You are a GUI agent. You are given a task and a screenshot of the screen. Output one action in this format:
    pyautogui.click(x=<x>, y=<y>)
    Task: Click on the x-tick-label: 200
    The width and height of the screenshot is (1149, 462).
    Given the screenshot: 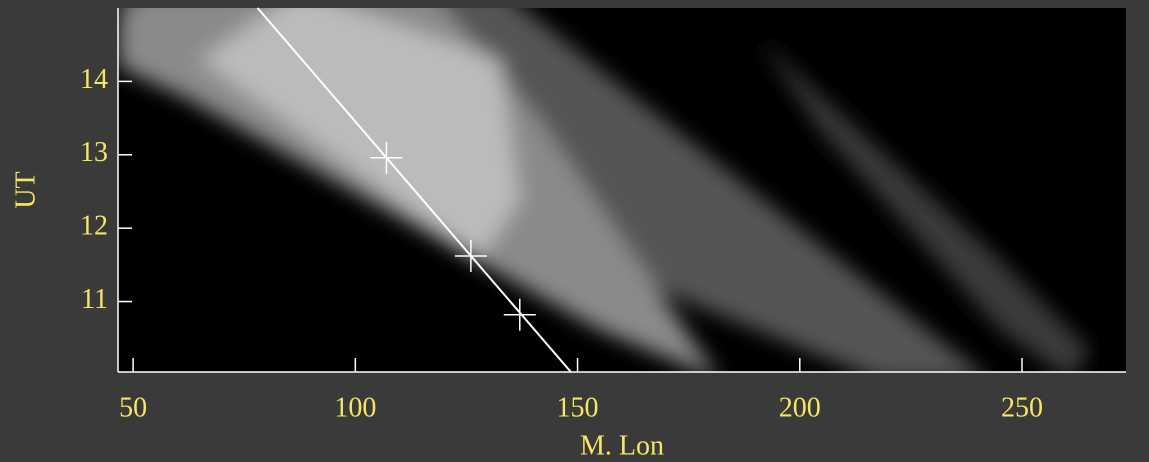 What is the action you would take?
    pyautogui.click(x=800, y=407)
    